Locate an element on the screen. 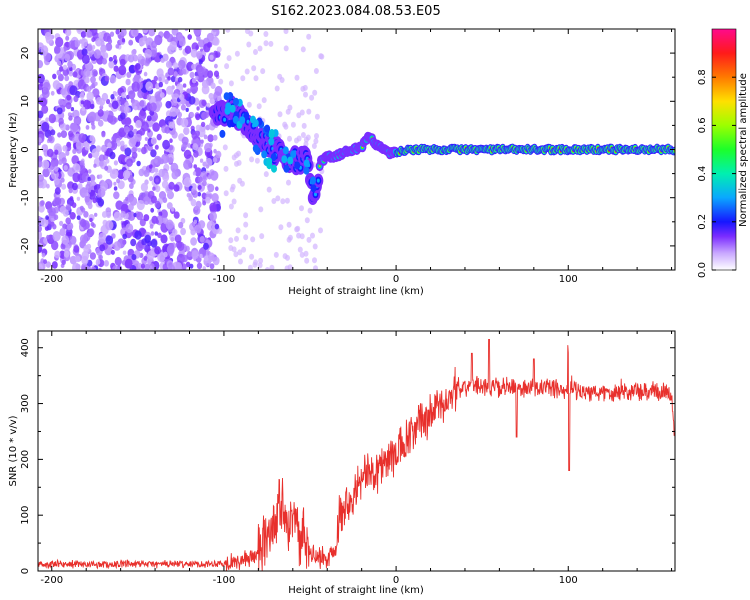  spectrogram-y-axis-label: Frequency (Hz) is located at coordinates (13, 150).